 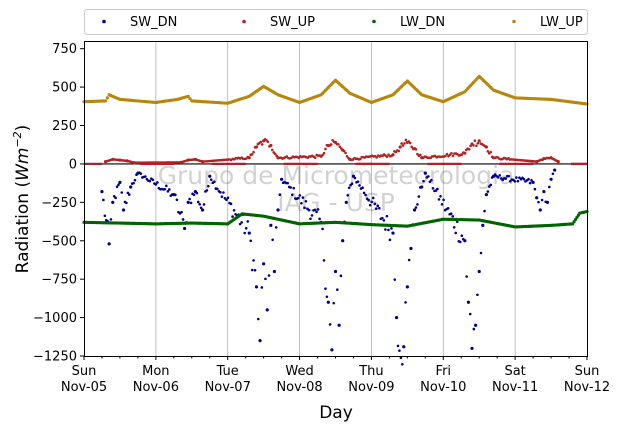 What do you see at coordinates (561, 22) in the screenshot?
I see `legend-label: LW_UP` at bounding box center [561, 22].